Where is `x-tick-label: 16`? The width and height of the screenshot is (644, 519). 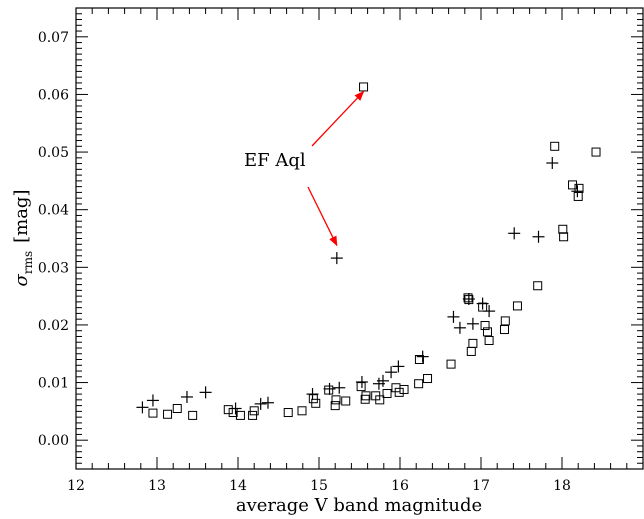
x-tick-label: 16 is located at coordinates (400, 486).